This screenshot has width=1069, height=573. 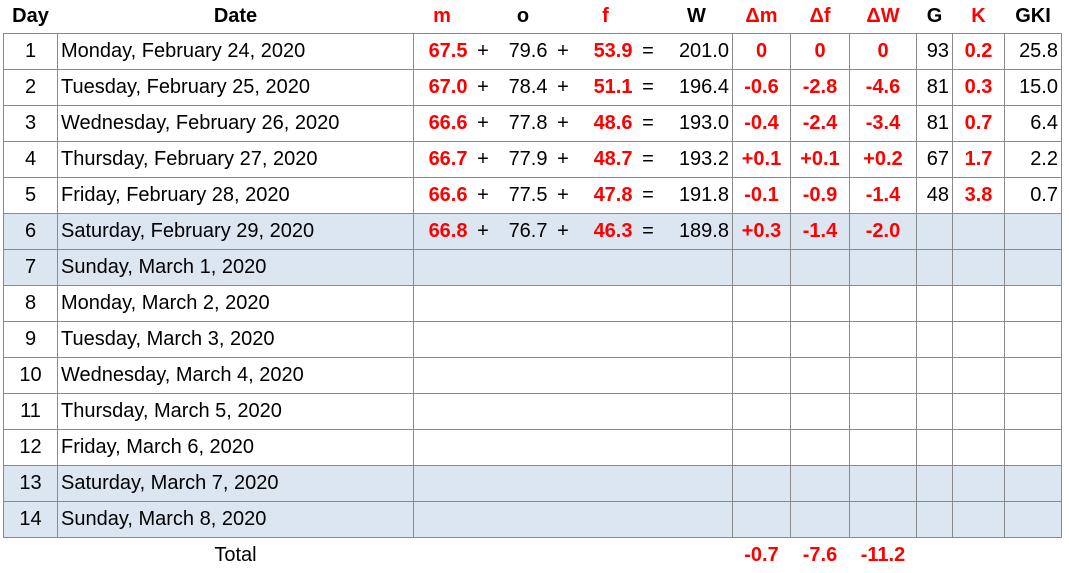 What do you see at coordinates (235, 267) in the screenshot?
I see `cell: Sunday, March 1, 2020` at bounding box center [235, 267].